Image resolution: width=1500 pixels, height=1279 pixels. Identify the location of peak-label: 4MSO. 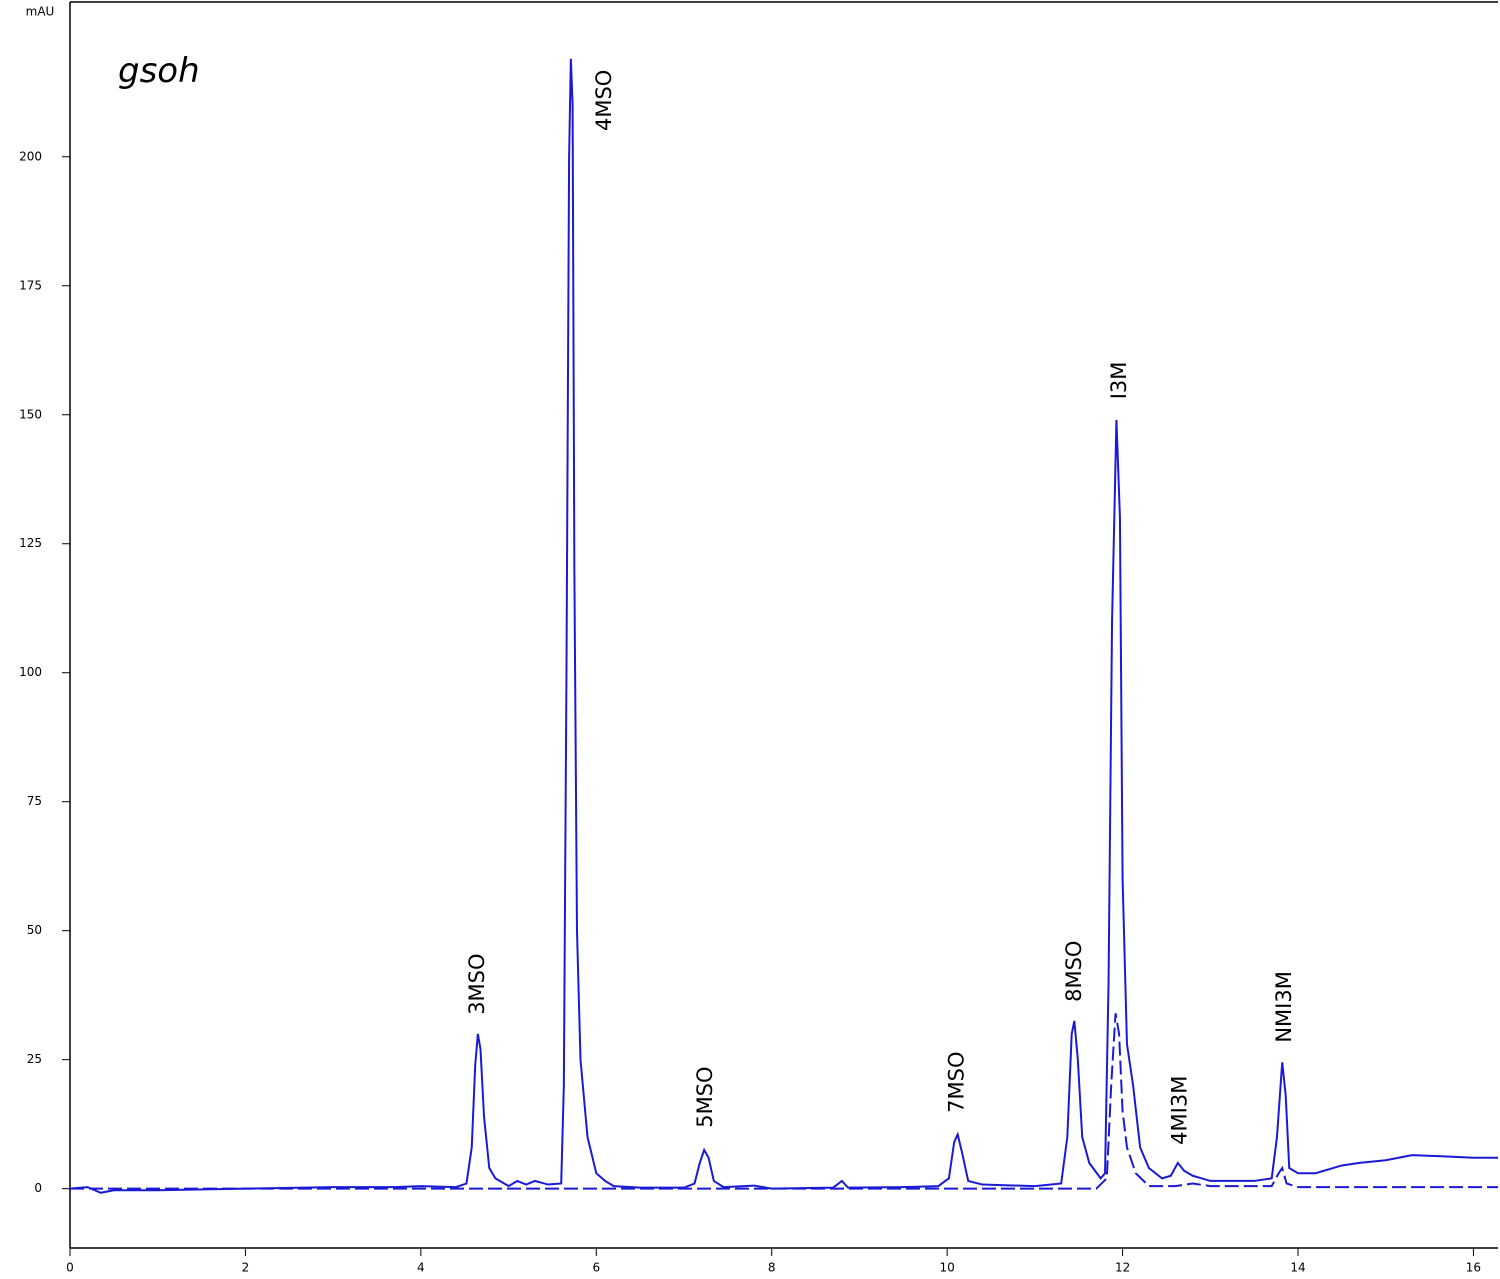
(604, 100).